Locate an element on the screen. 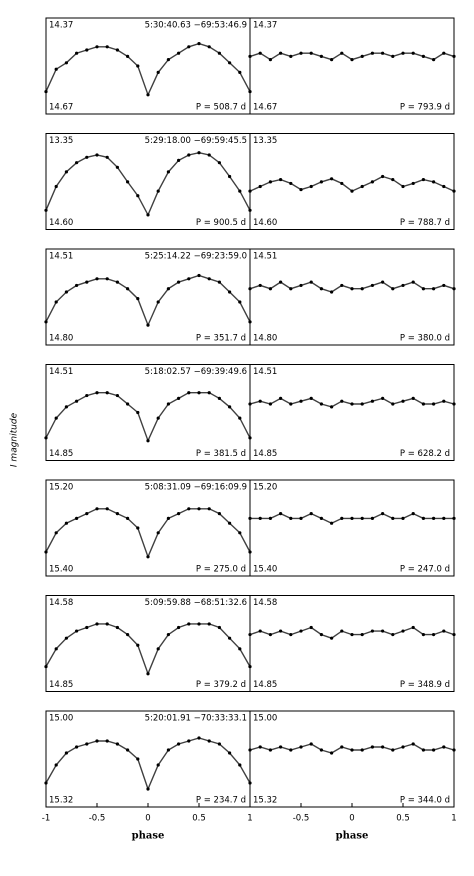  x-tick-label: -0.5 is located at coordinates (97, 819).